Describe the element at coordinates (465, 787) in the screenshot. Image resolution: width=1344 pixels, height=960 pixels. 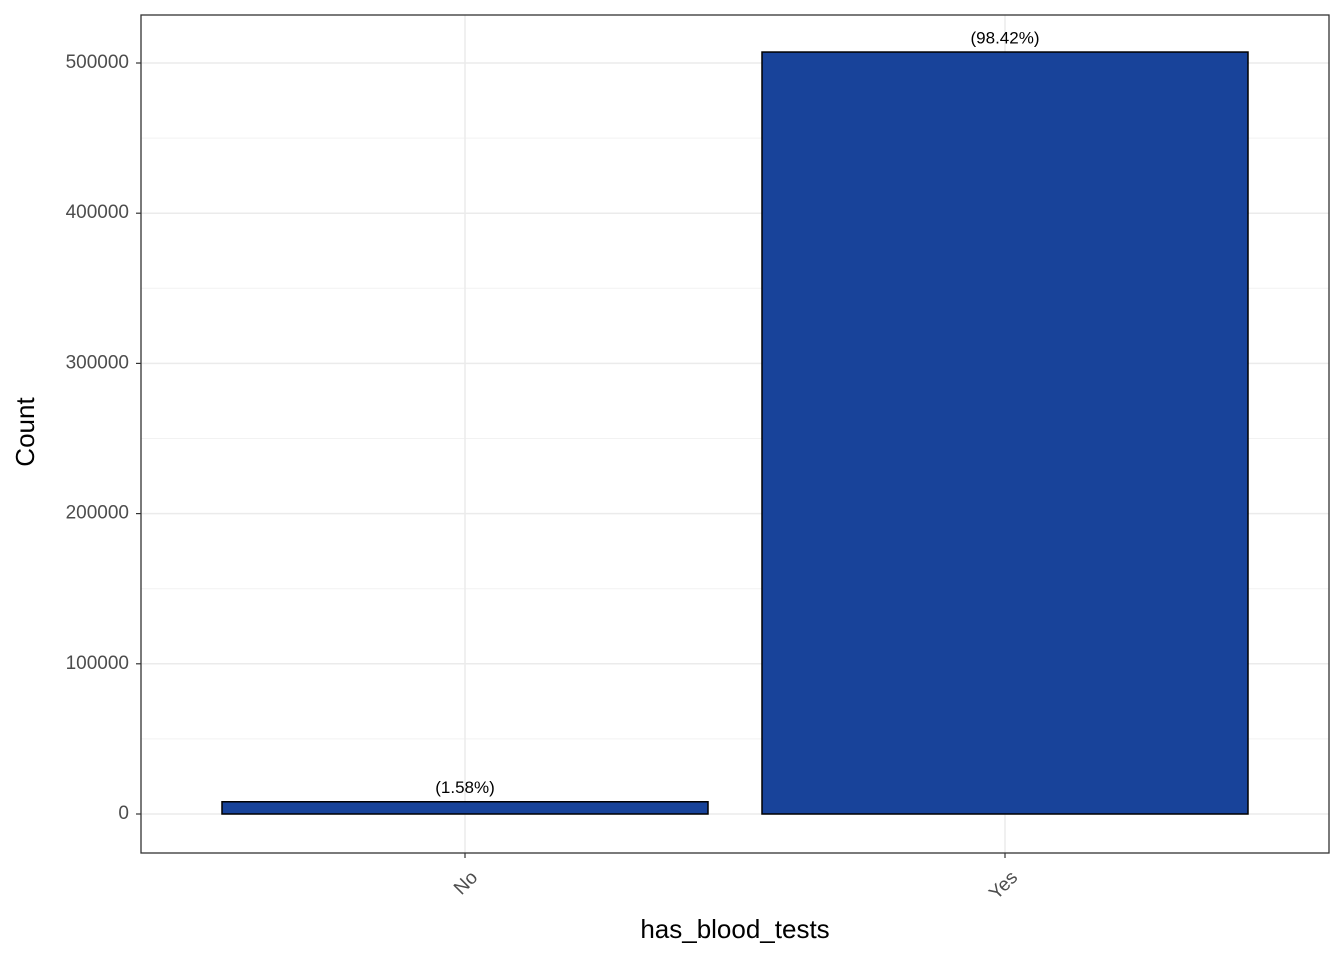
I see `bar-annotation: (1.58%)` at that location.